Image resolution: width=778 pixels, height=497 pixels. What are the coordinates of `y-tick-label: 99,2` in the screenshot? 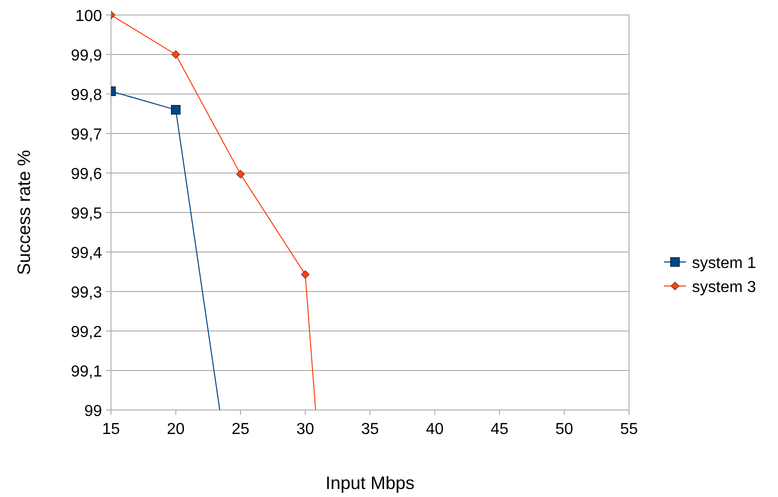 It's located at (86, 332).